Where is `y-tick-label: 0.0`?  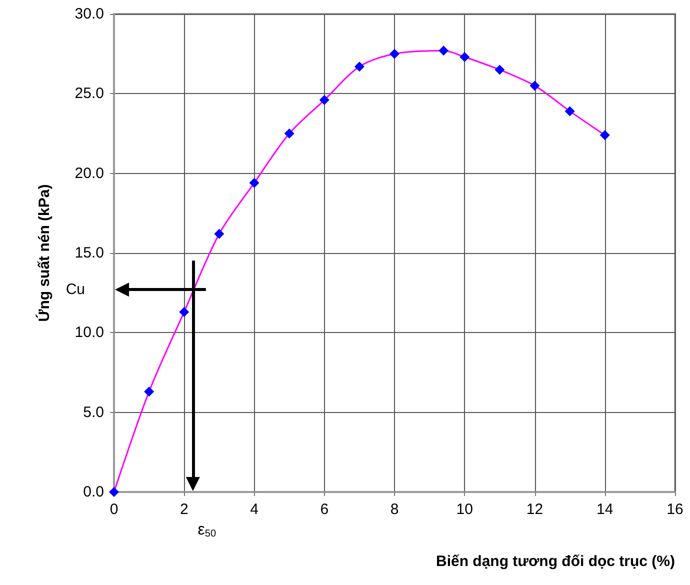
y-tick-label: 0.0 is located at coordinates (93, 492).